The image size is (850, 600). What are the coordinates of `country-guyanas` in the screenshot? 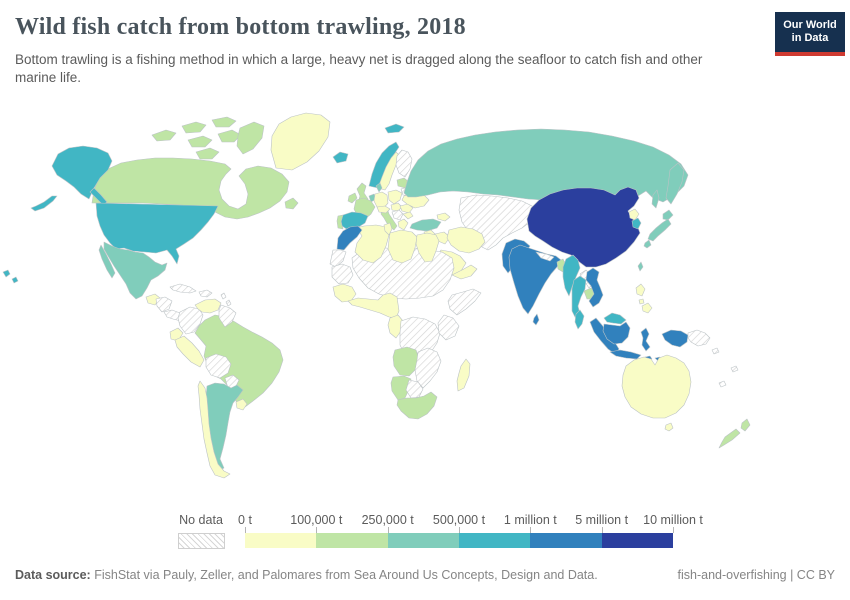 It's located at (227, 316).